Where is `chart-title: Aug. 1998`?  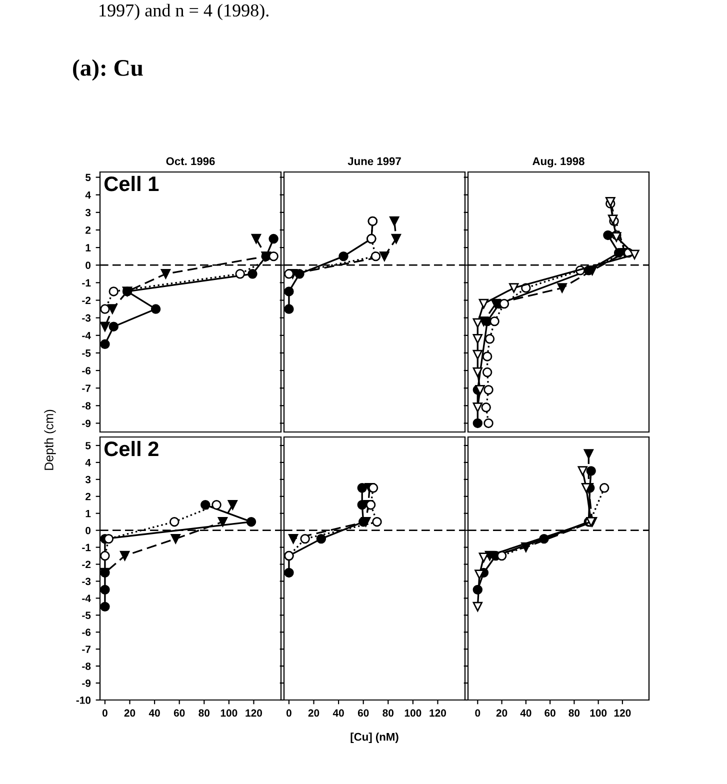 chart-title: Aug. 1998 is located at coordinates (558, 162).